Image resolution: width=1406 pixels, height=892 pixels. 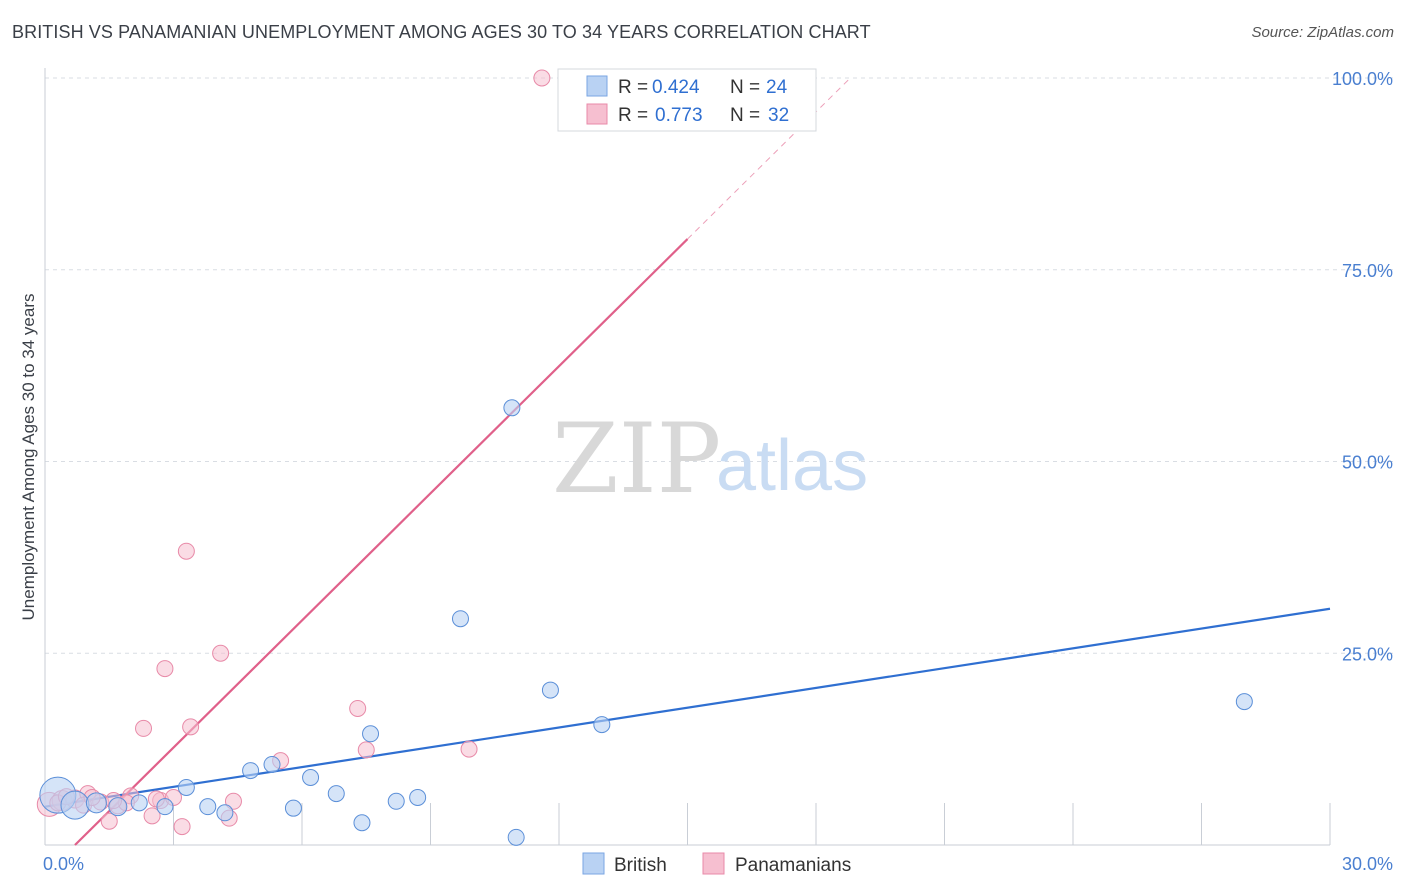 What do you see at coordinates (1322, 32) in the screenshot?
I see `source-label: Source: ZipAtlas.com` at bounding box center [1322, 32].